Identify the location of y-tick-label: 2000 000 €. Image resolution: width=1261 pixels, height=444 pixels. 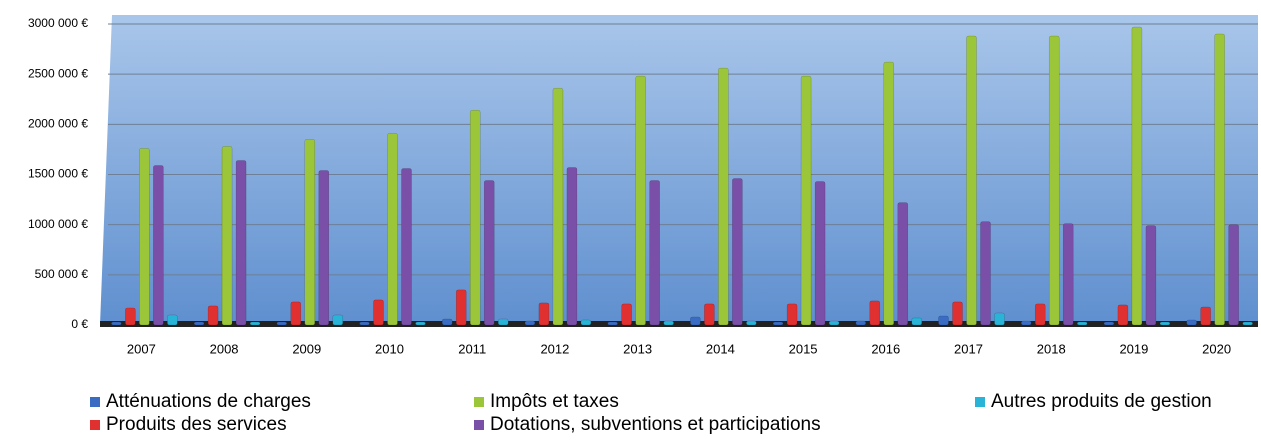
(58, 124).